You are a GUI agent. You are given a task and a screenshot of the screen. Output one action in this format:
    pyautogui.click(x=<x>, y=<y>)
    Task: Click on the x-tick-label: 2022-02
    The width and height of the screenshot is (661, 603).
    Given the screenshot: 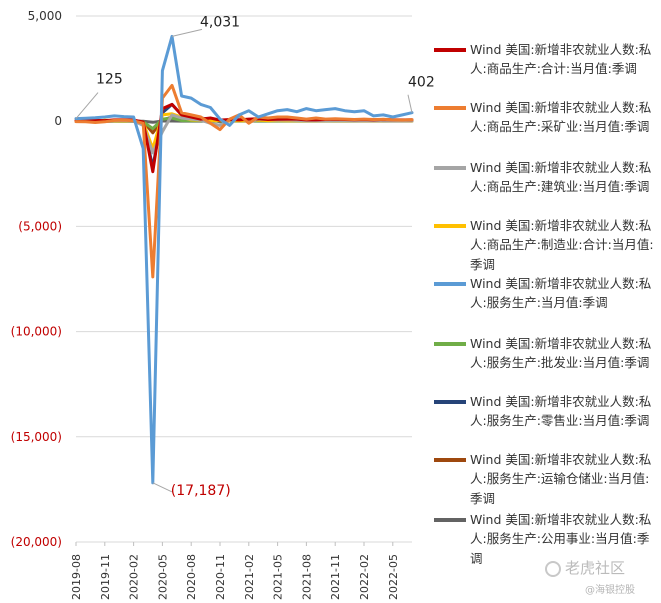 What is the action you would take?
    pyautogui.click(x=364, y=577)
    